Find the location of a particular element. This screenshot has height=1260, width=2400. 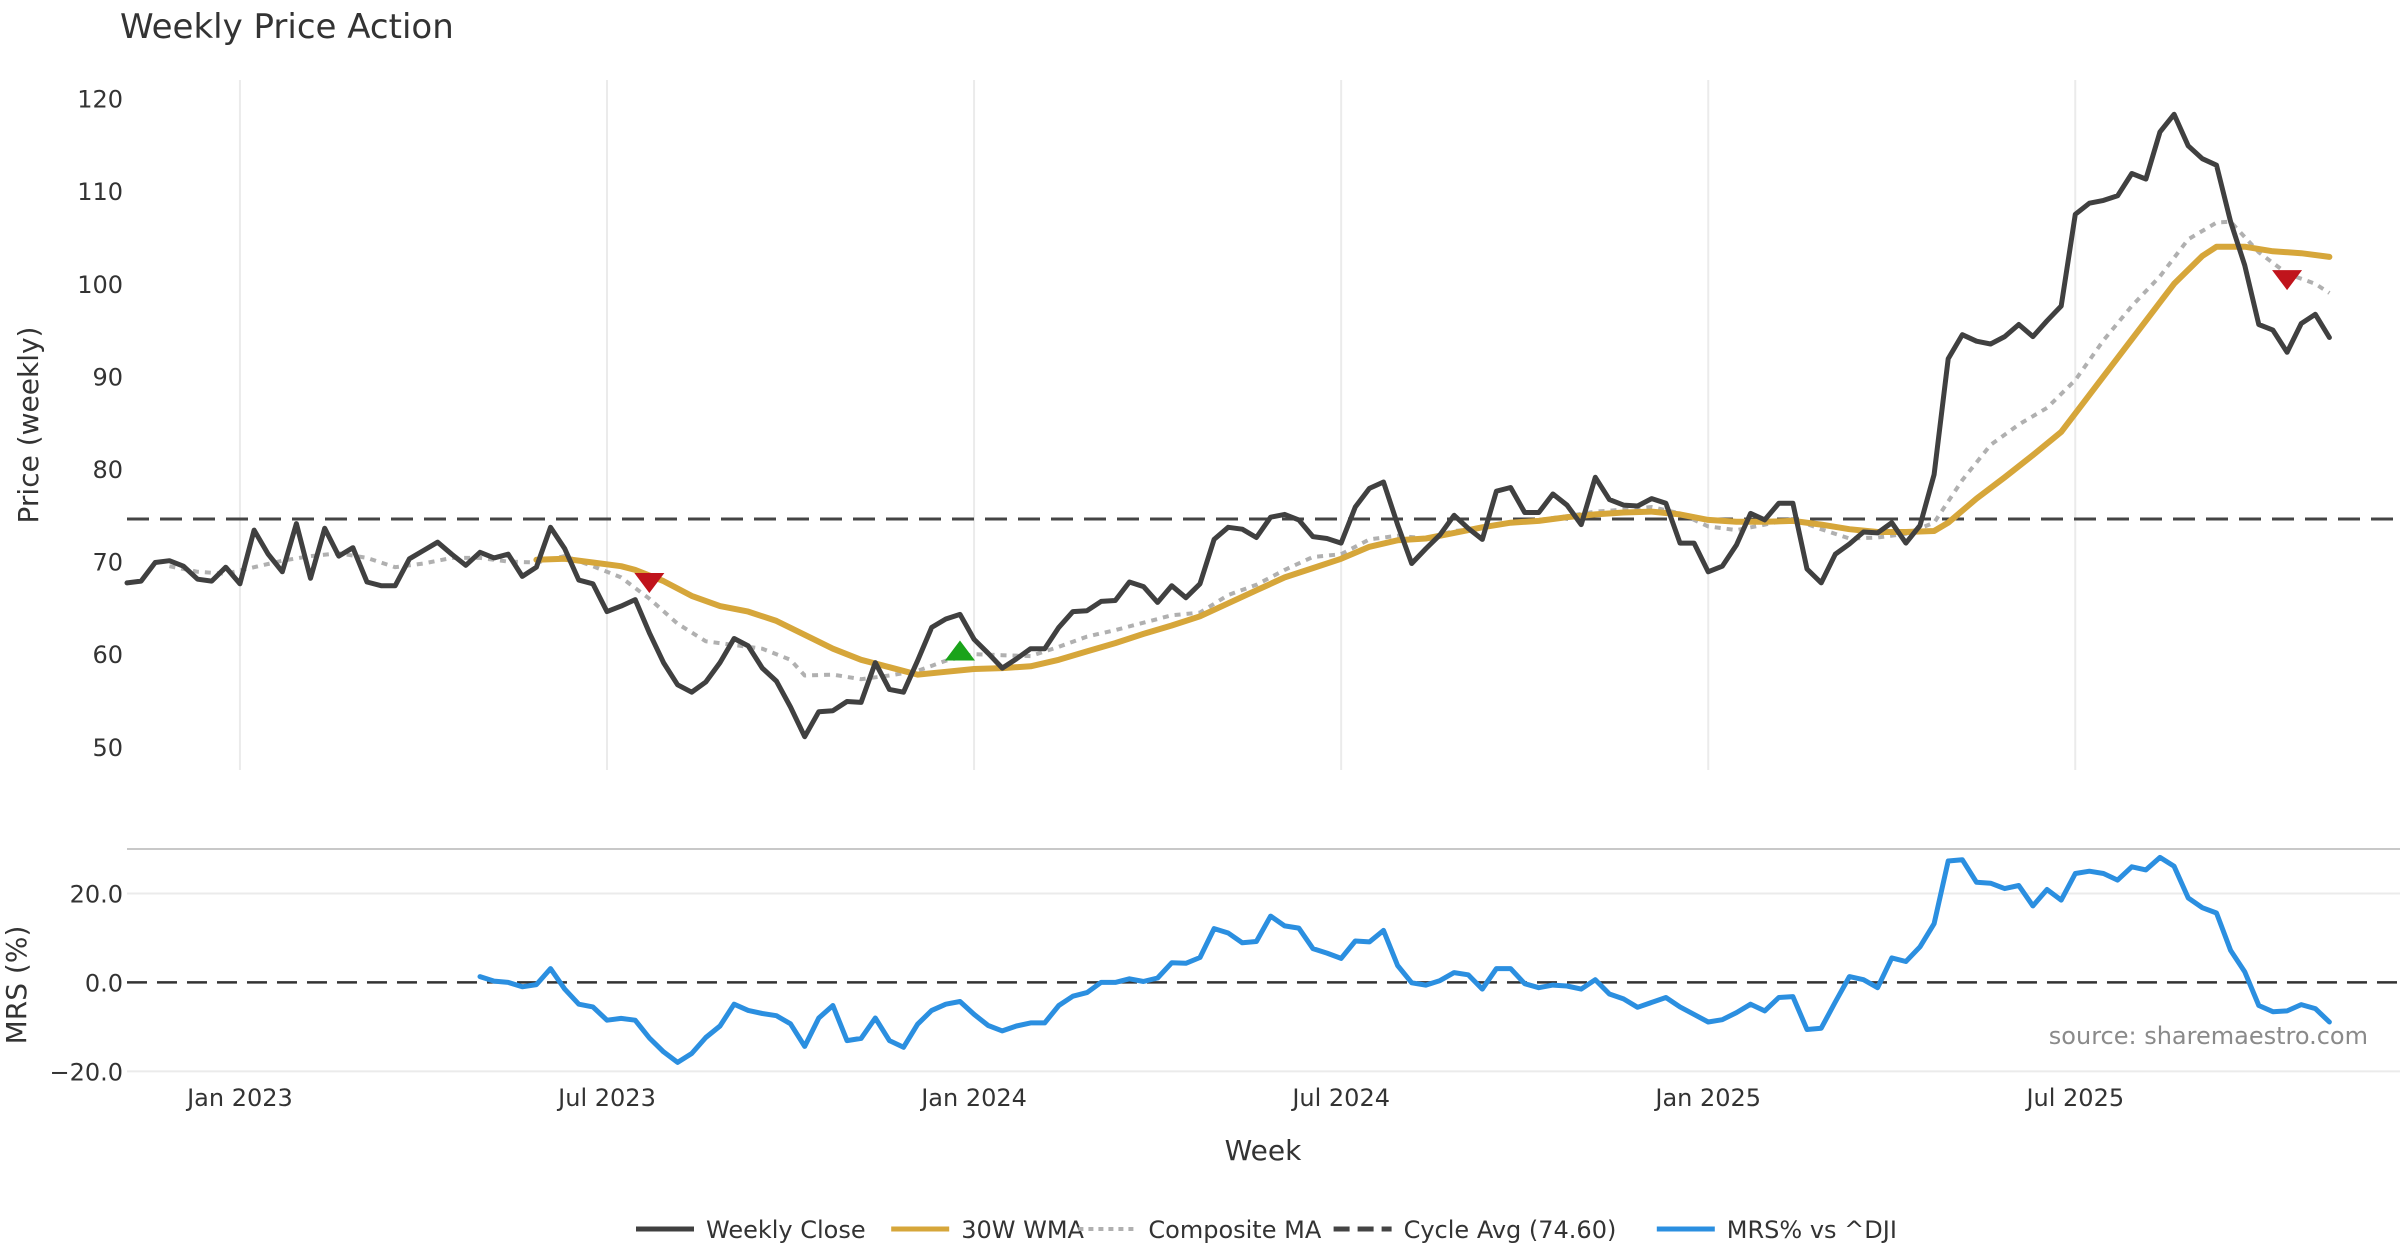

mrs-gridlines is located at coordinates (1263, 982).